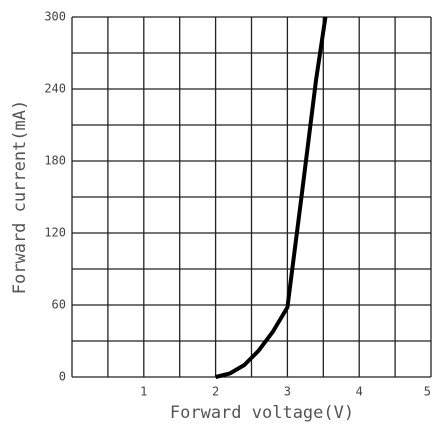  What do you see at coordinates (59, 305) in the screenshot?
I see `y-tick-label: 60` at bounding box center [59, 305].